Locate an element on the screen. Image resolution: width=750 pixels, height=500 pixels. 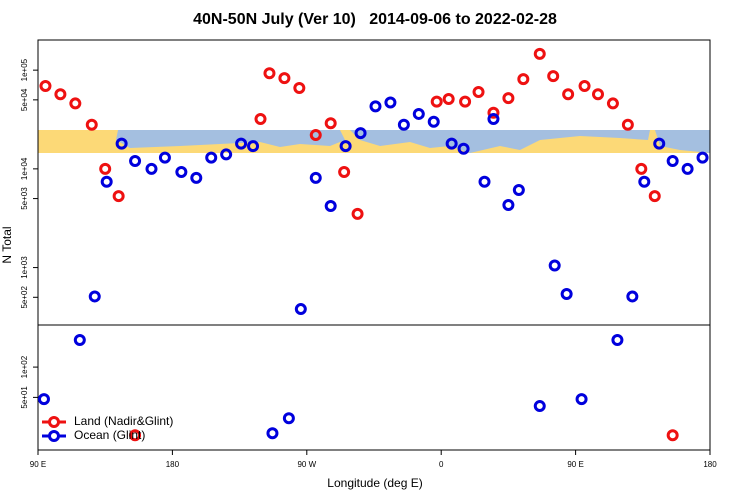
y-tick-label: 5e+01 is located at coordinates (24, 397).